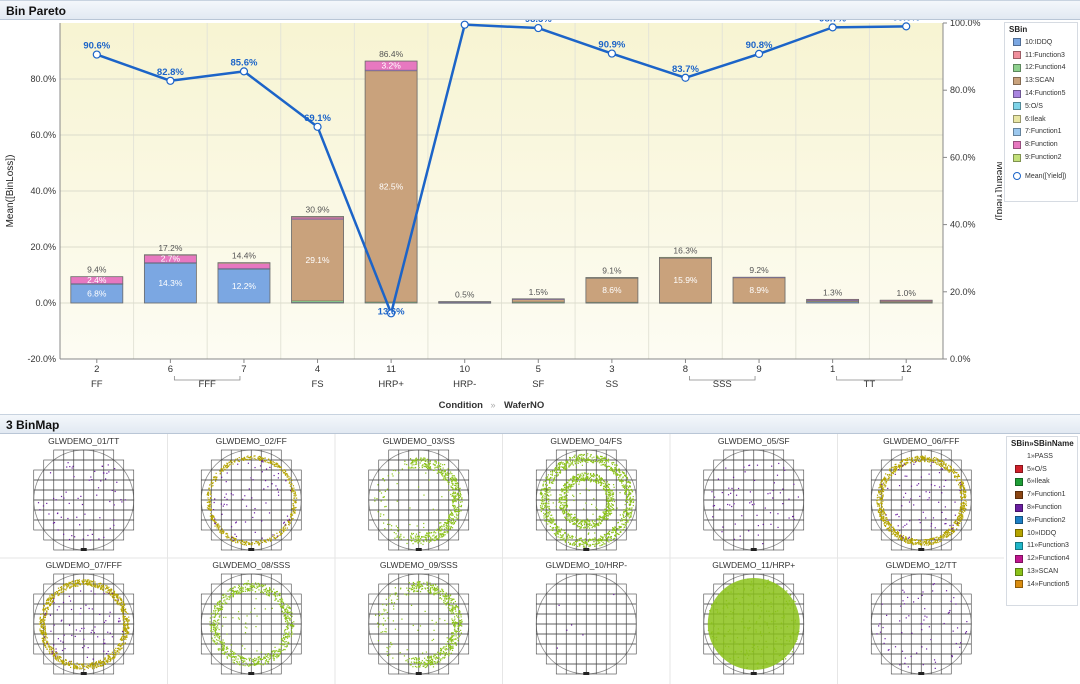 The height and width of the screenshot is (684, 1080). I want to click on binmap-legend-item: 9»Function2, so click(1042, 520).